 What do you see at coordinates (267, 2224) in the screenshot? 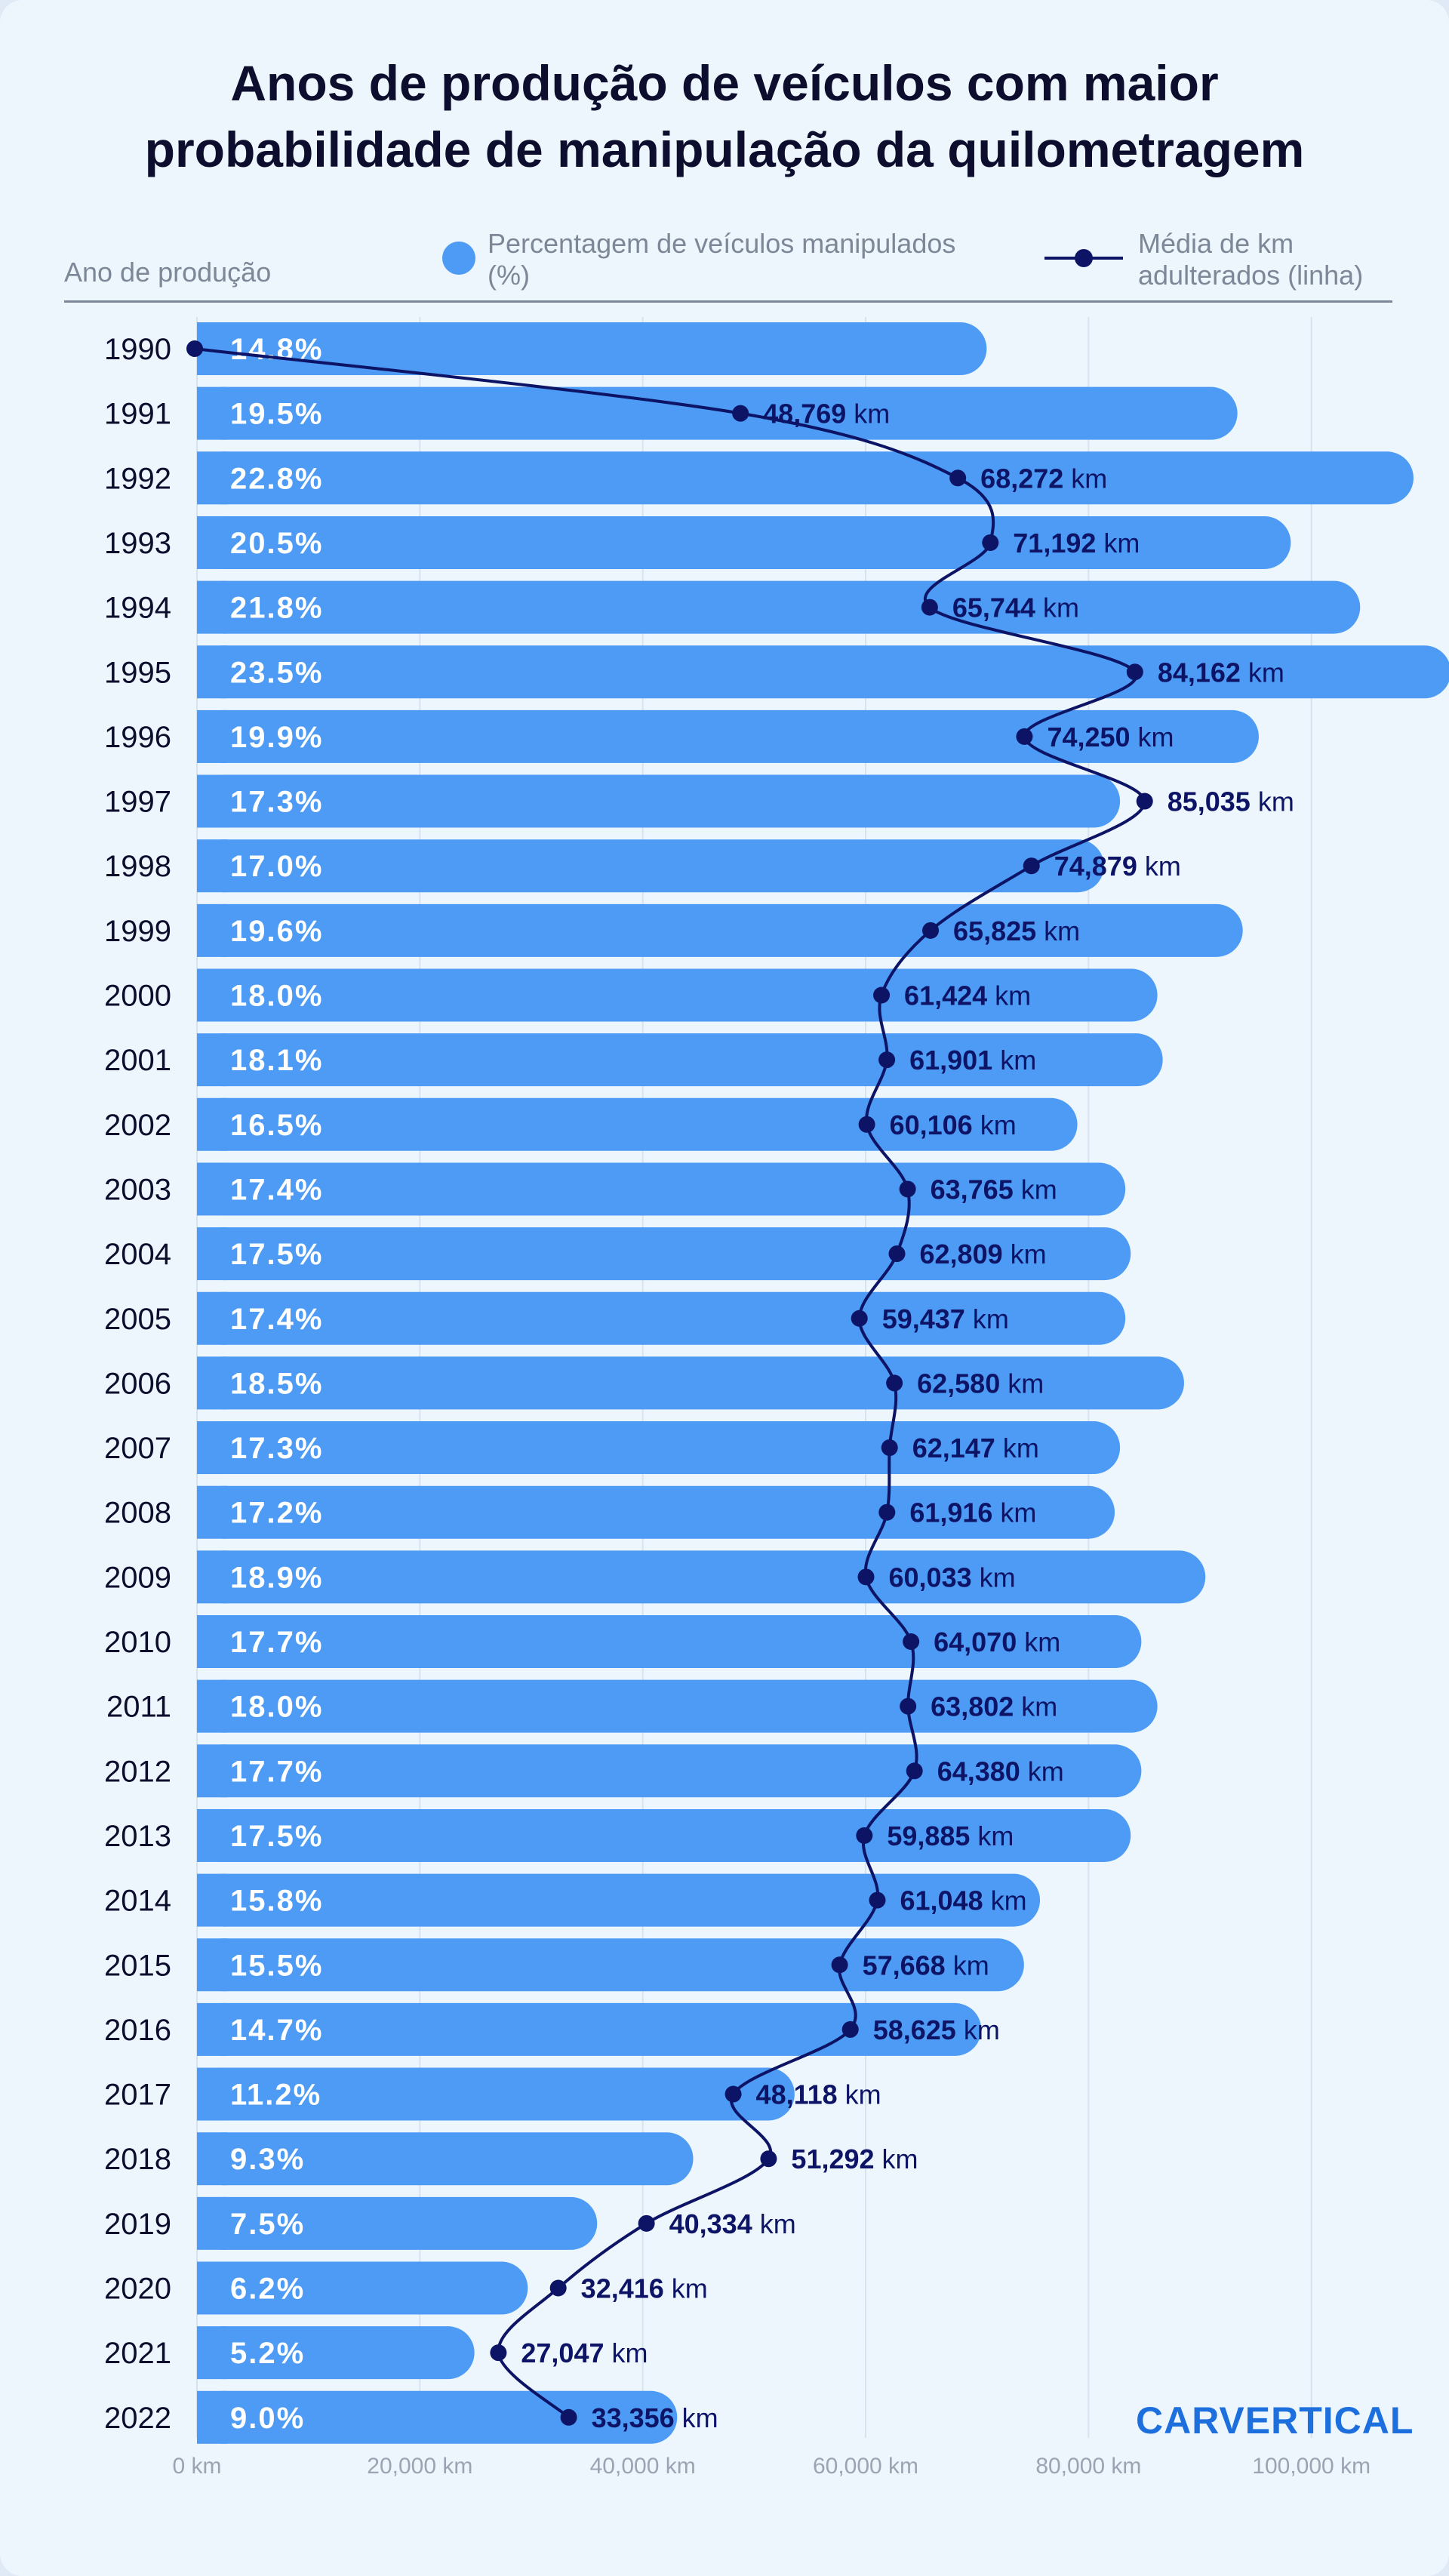
I see `bar-value-label: 7.5%` at bounding box center [267, 2224].